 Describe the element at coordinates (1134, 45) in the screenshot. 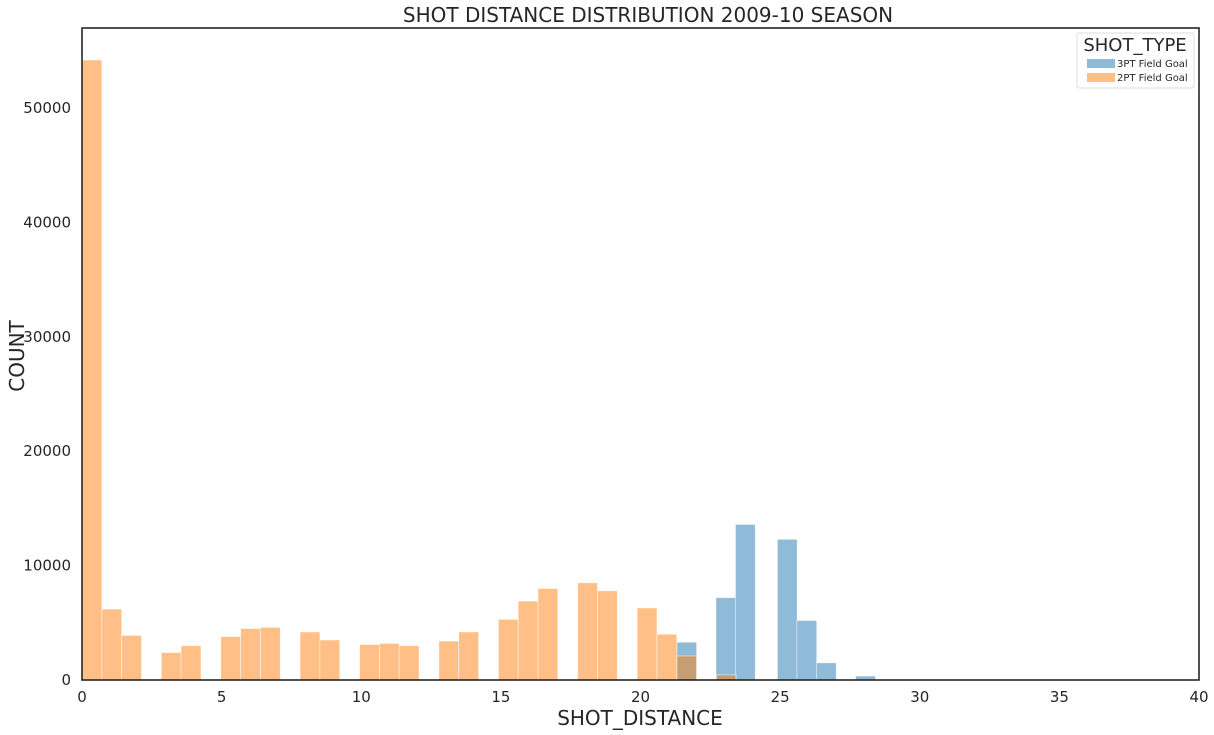

I see `legend-title: SHOT_TYPE` at that location.